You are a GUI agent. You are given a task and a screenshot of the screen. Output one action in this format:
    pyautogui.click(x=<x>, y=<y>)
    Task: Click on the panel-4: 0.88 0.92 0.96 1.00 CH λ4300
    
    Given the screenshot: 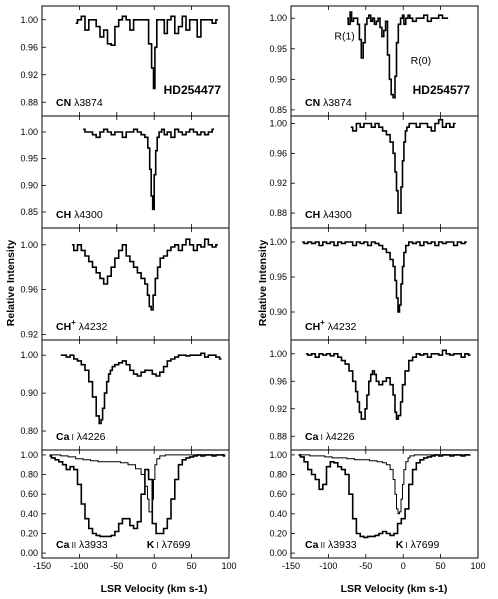 What is the action you would take?
    pyautogui.click(x=374, y=172)
    